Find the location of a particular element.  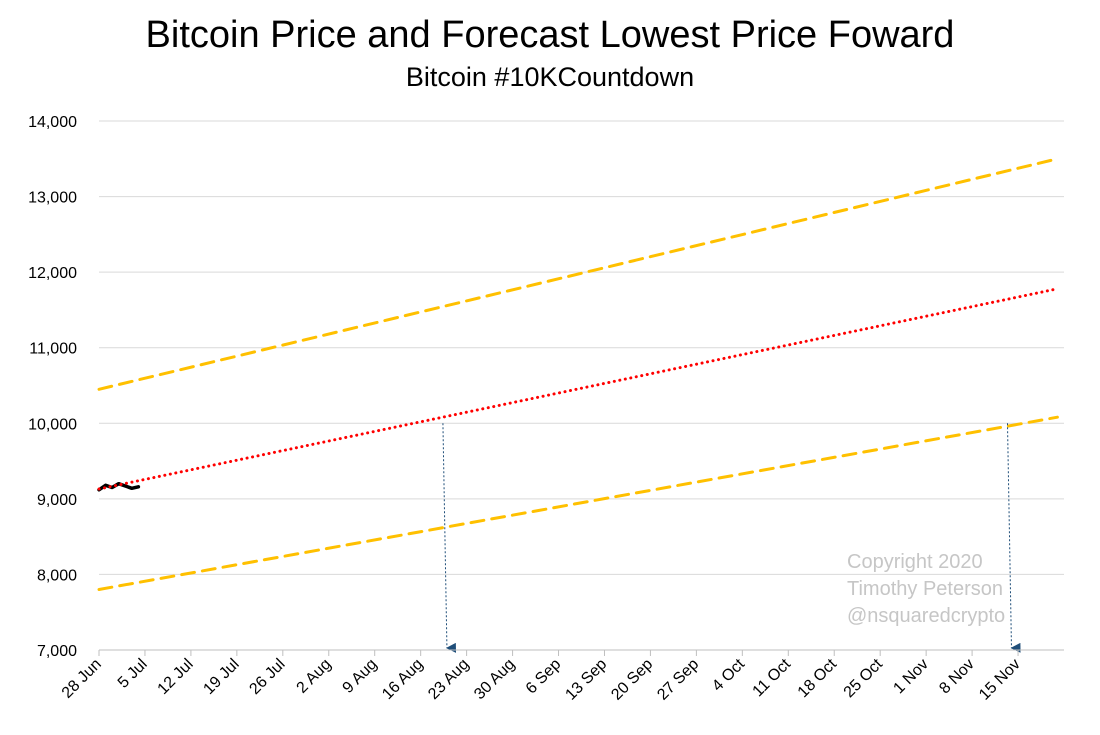

y-tick-label: 10,000 is located at coordinates (52, 424).